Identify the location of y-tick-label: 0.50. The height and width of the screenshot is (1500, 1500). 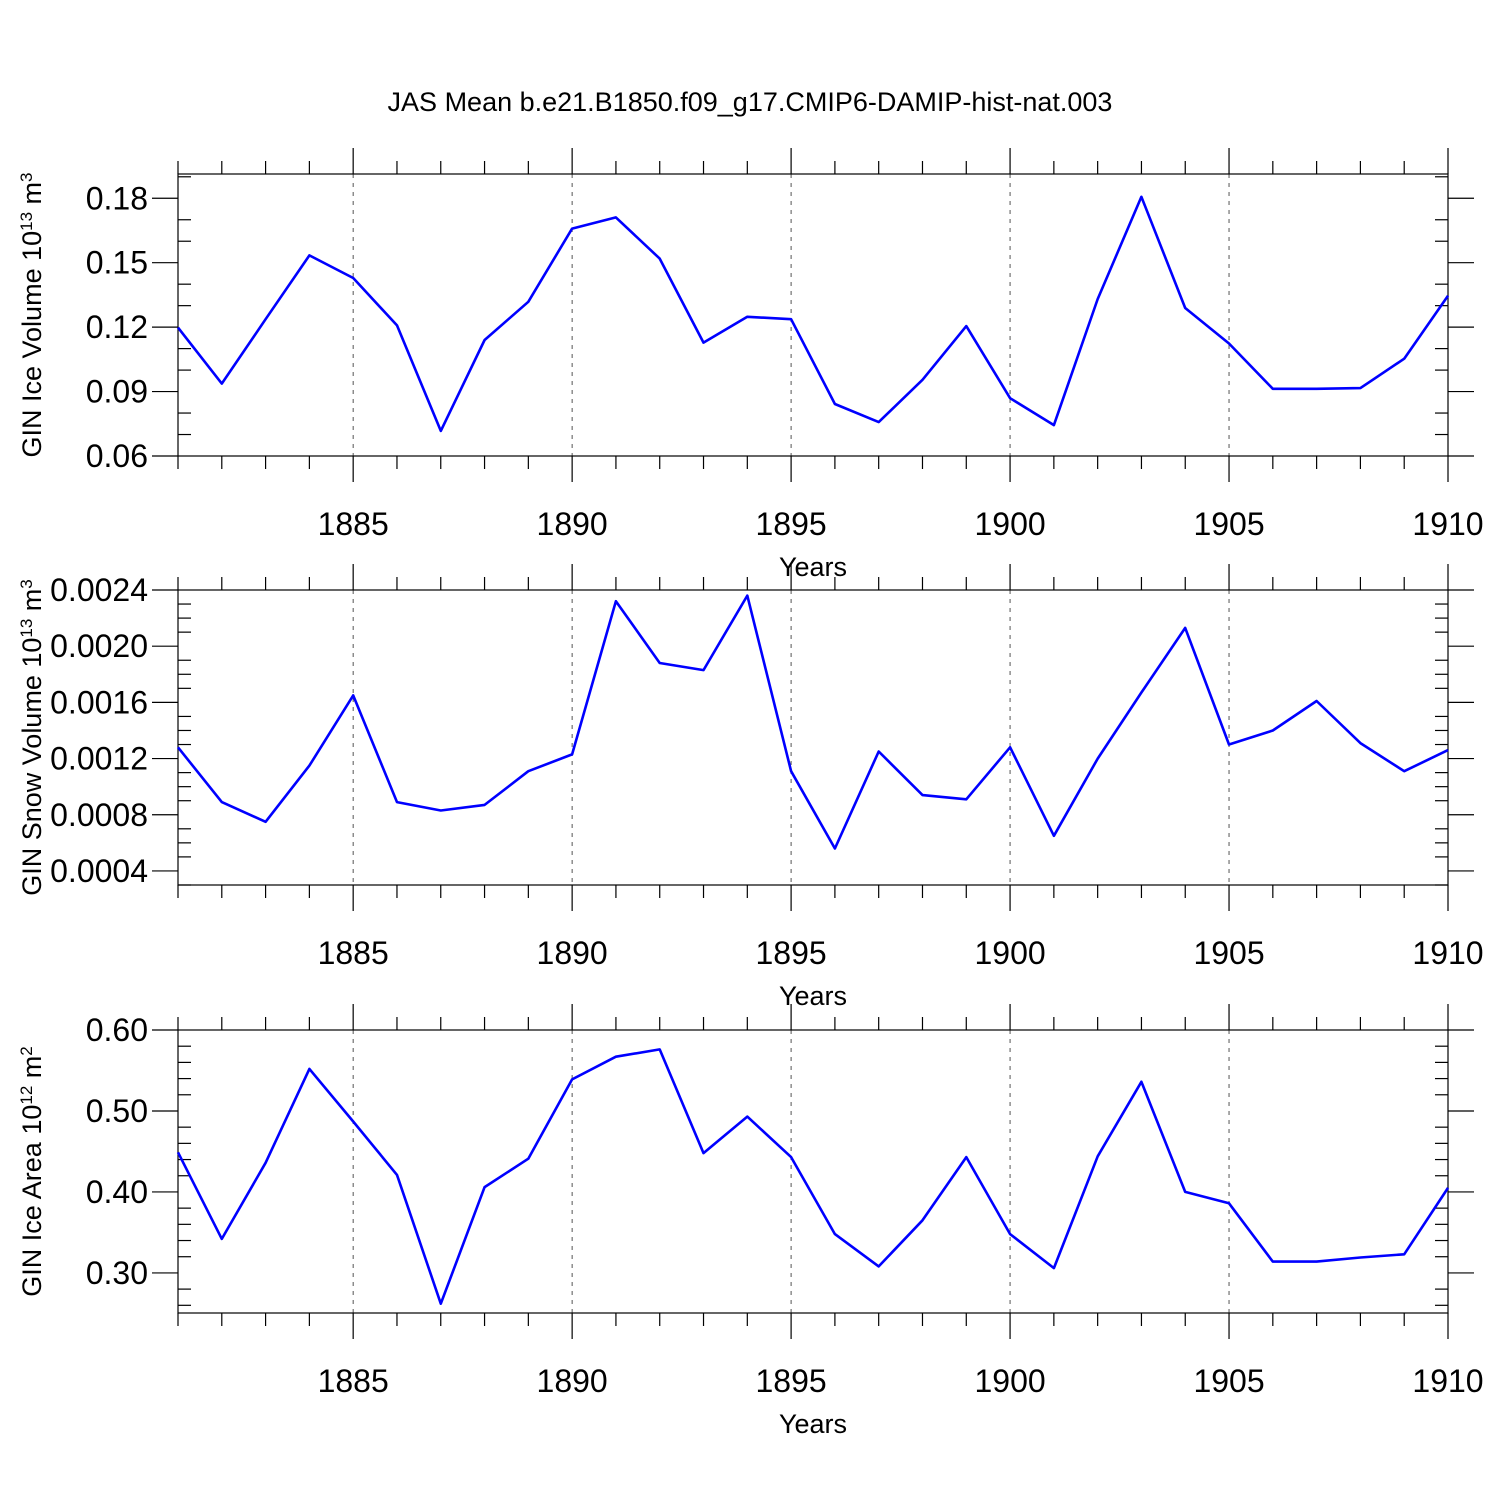
(117, 1111).